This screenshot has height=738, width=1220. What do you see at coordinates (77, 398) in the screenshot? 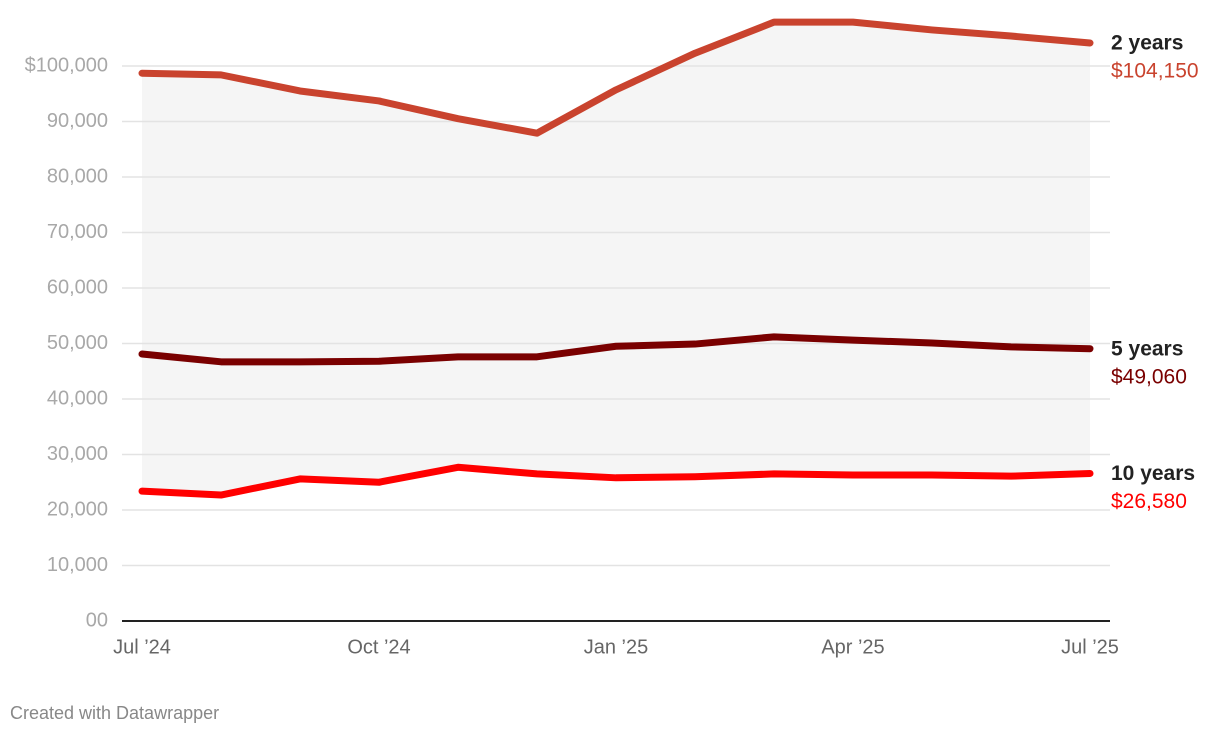
I see `y-tick-label: 40,000` at bounding box center [77, 398].